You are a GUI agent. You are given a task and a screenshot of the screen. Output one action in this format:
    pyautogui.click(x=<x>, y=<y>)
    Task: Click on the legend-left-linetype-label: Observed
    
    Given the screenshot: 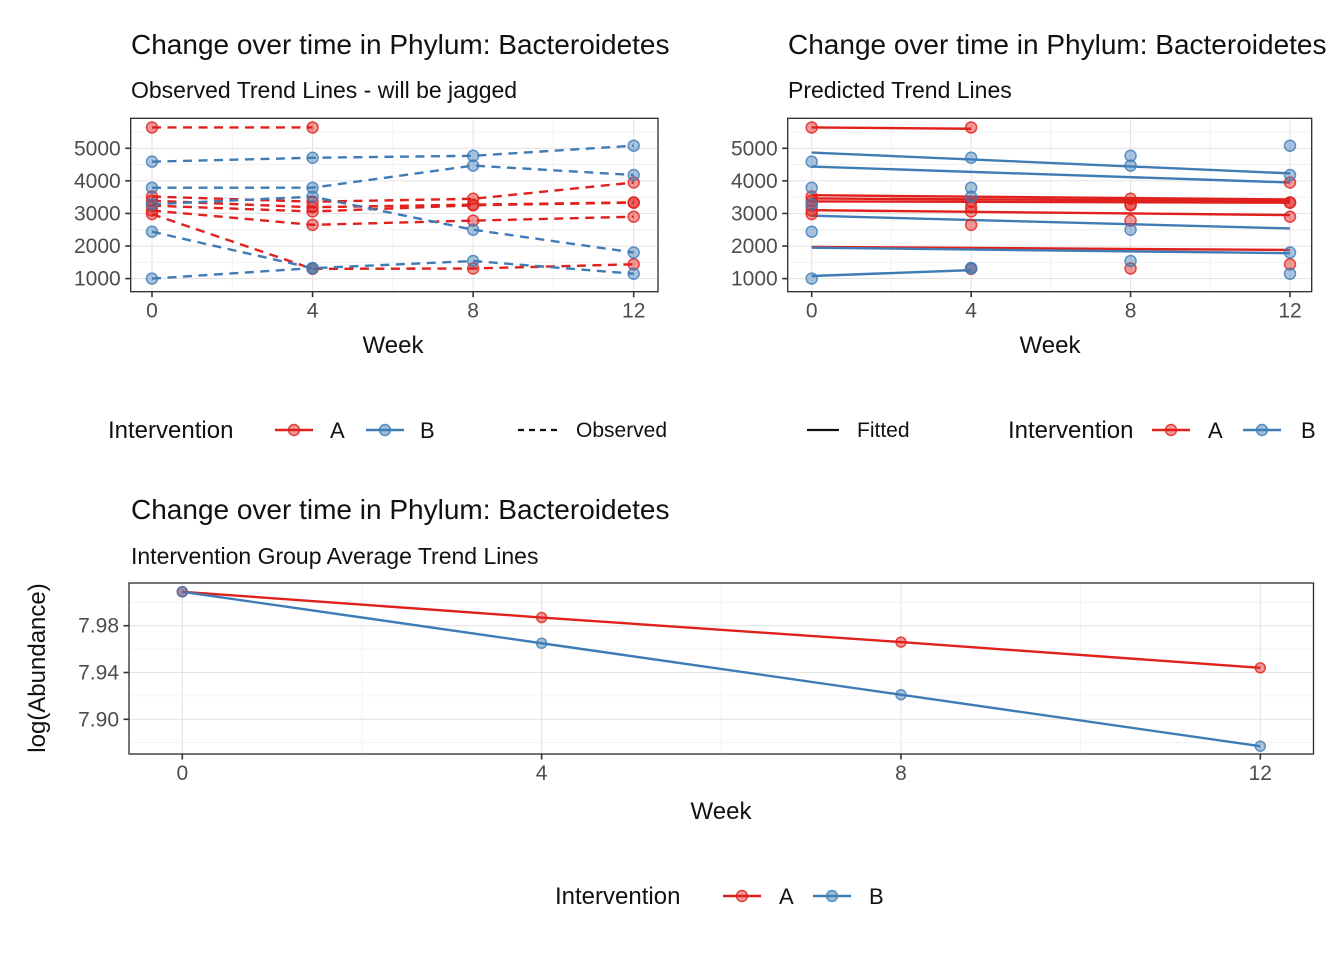 What is the action you would take?
    pyautogui.click(x=622, y=430)
    